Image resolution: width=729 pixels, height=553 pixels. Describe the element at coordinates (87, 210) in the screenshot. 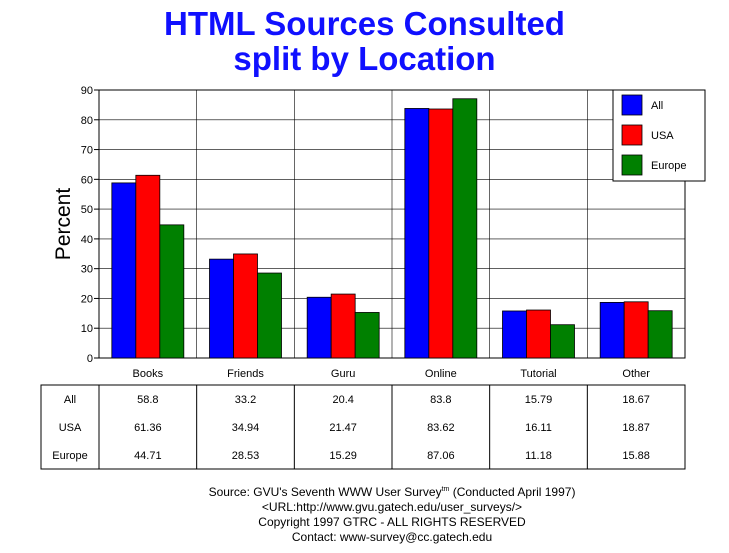

I see `y-tick-label: 50` at that location.